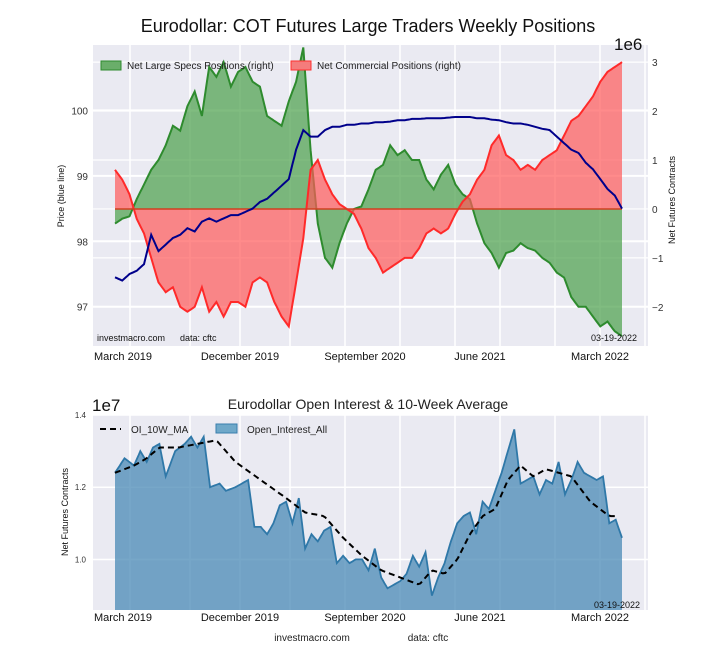  I want to click on left-tick-label: 98, so click(83, 242).